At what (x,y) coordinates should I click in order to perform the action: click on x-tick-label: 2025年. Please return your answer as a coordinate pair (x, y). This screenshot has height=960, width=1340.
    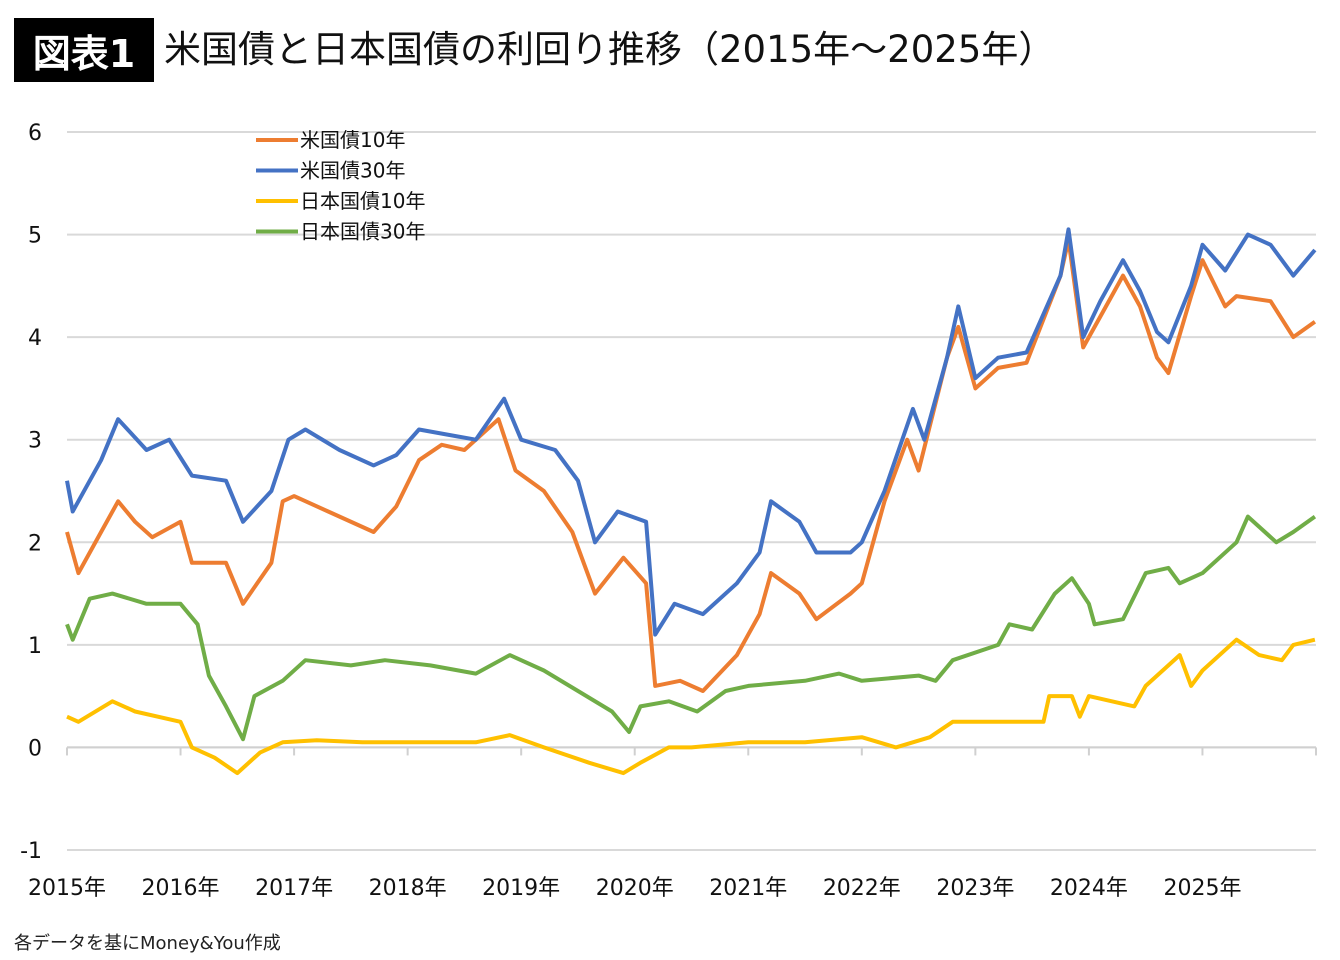
    Looking at the image, I should click on (1202, 888).